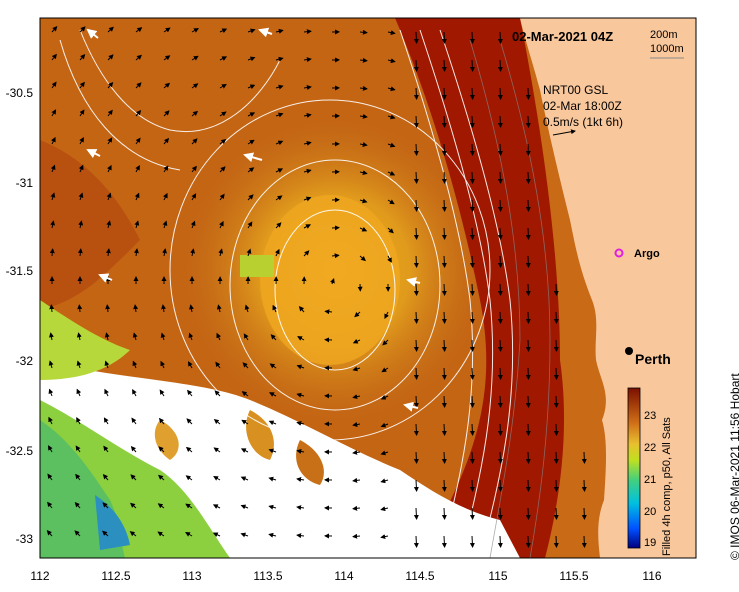 This screenshot has height=592, width=739. Describe the element at coordinates (667, 49) in the screenshot. I see `contour-1000-label: 1000m` at that location.